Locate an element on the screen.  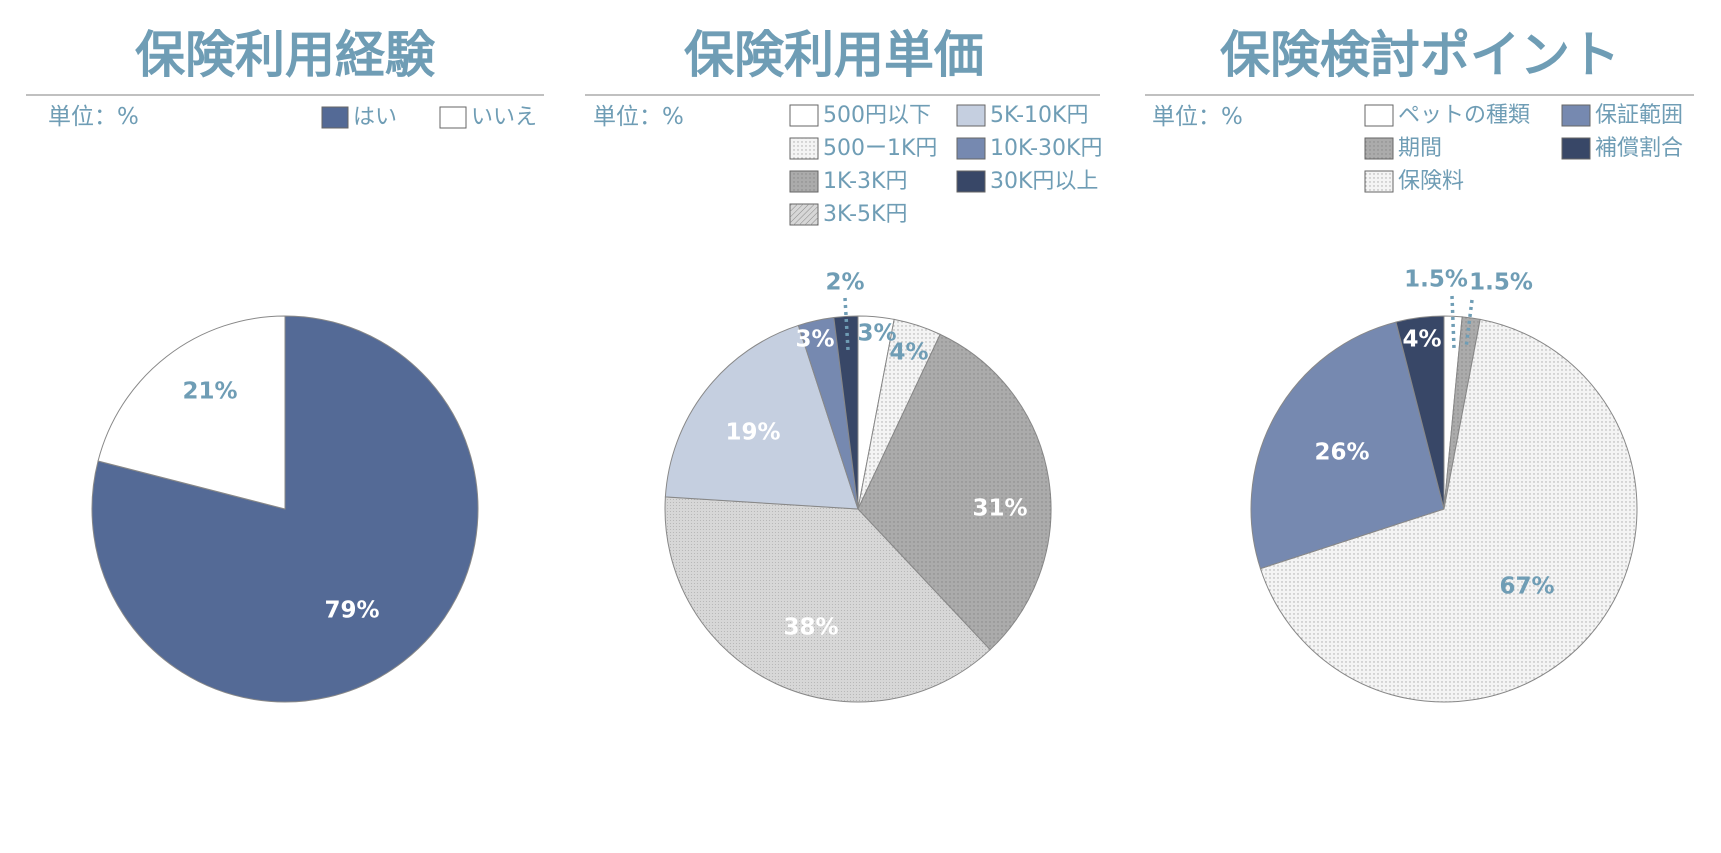
legend-label: はい is located at coordinates (375, 117).